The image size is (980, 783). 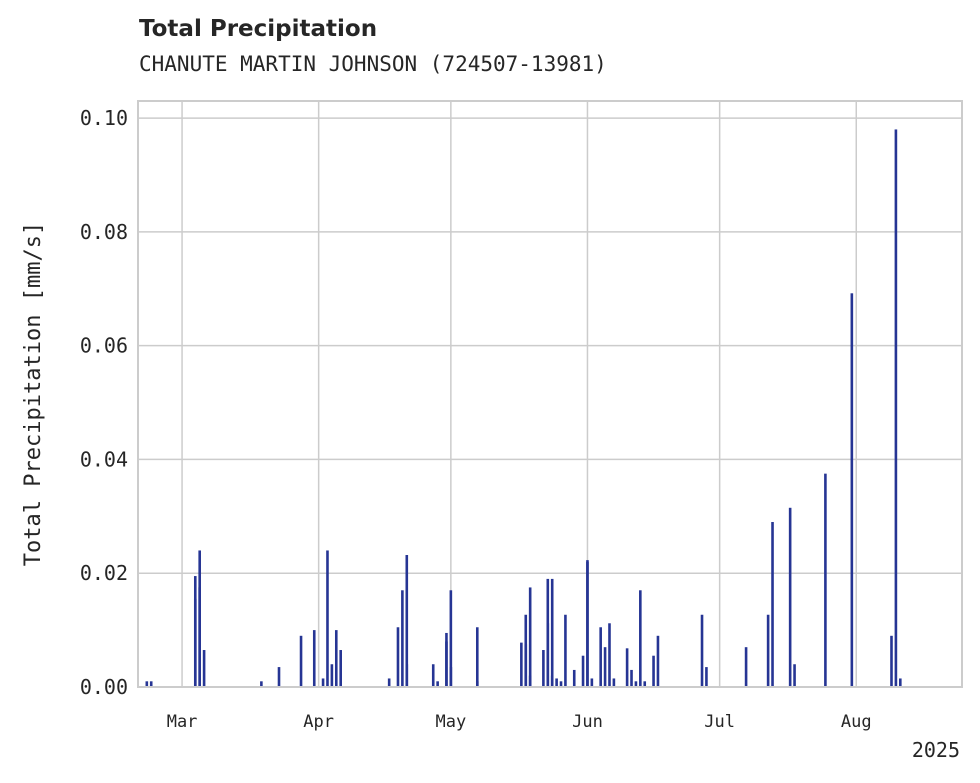 What do you see at coordinates (856, 722) in the screenshot?
I see `x-tick-label: Aug` at bounding box center [856, 722].